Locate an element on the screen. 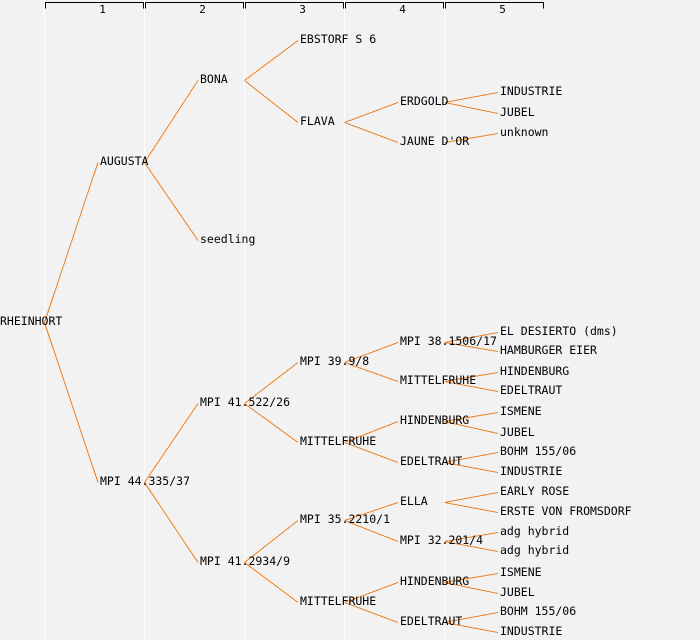 Image resolution: width=700 pixels, height=640 pixels. pedigree-node-label: MPI 39.9/8 is located at coordinates (335, 361).